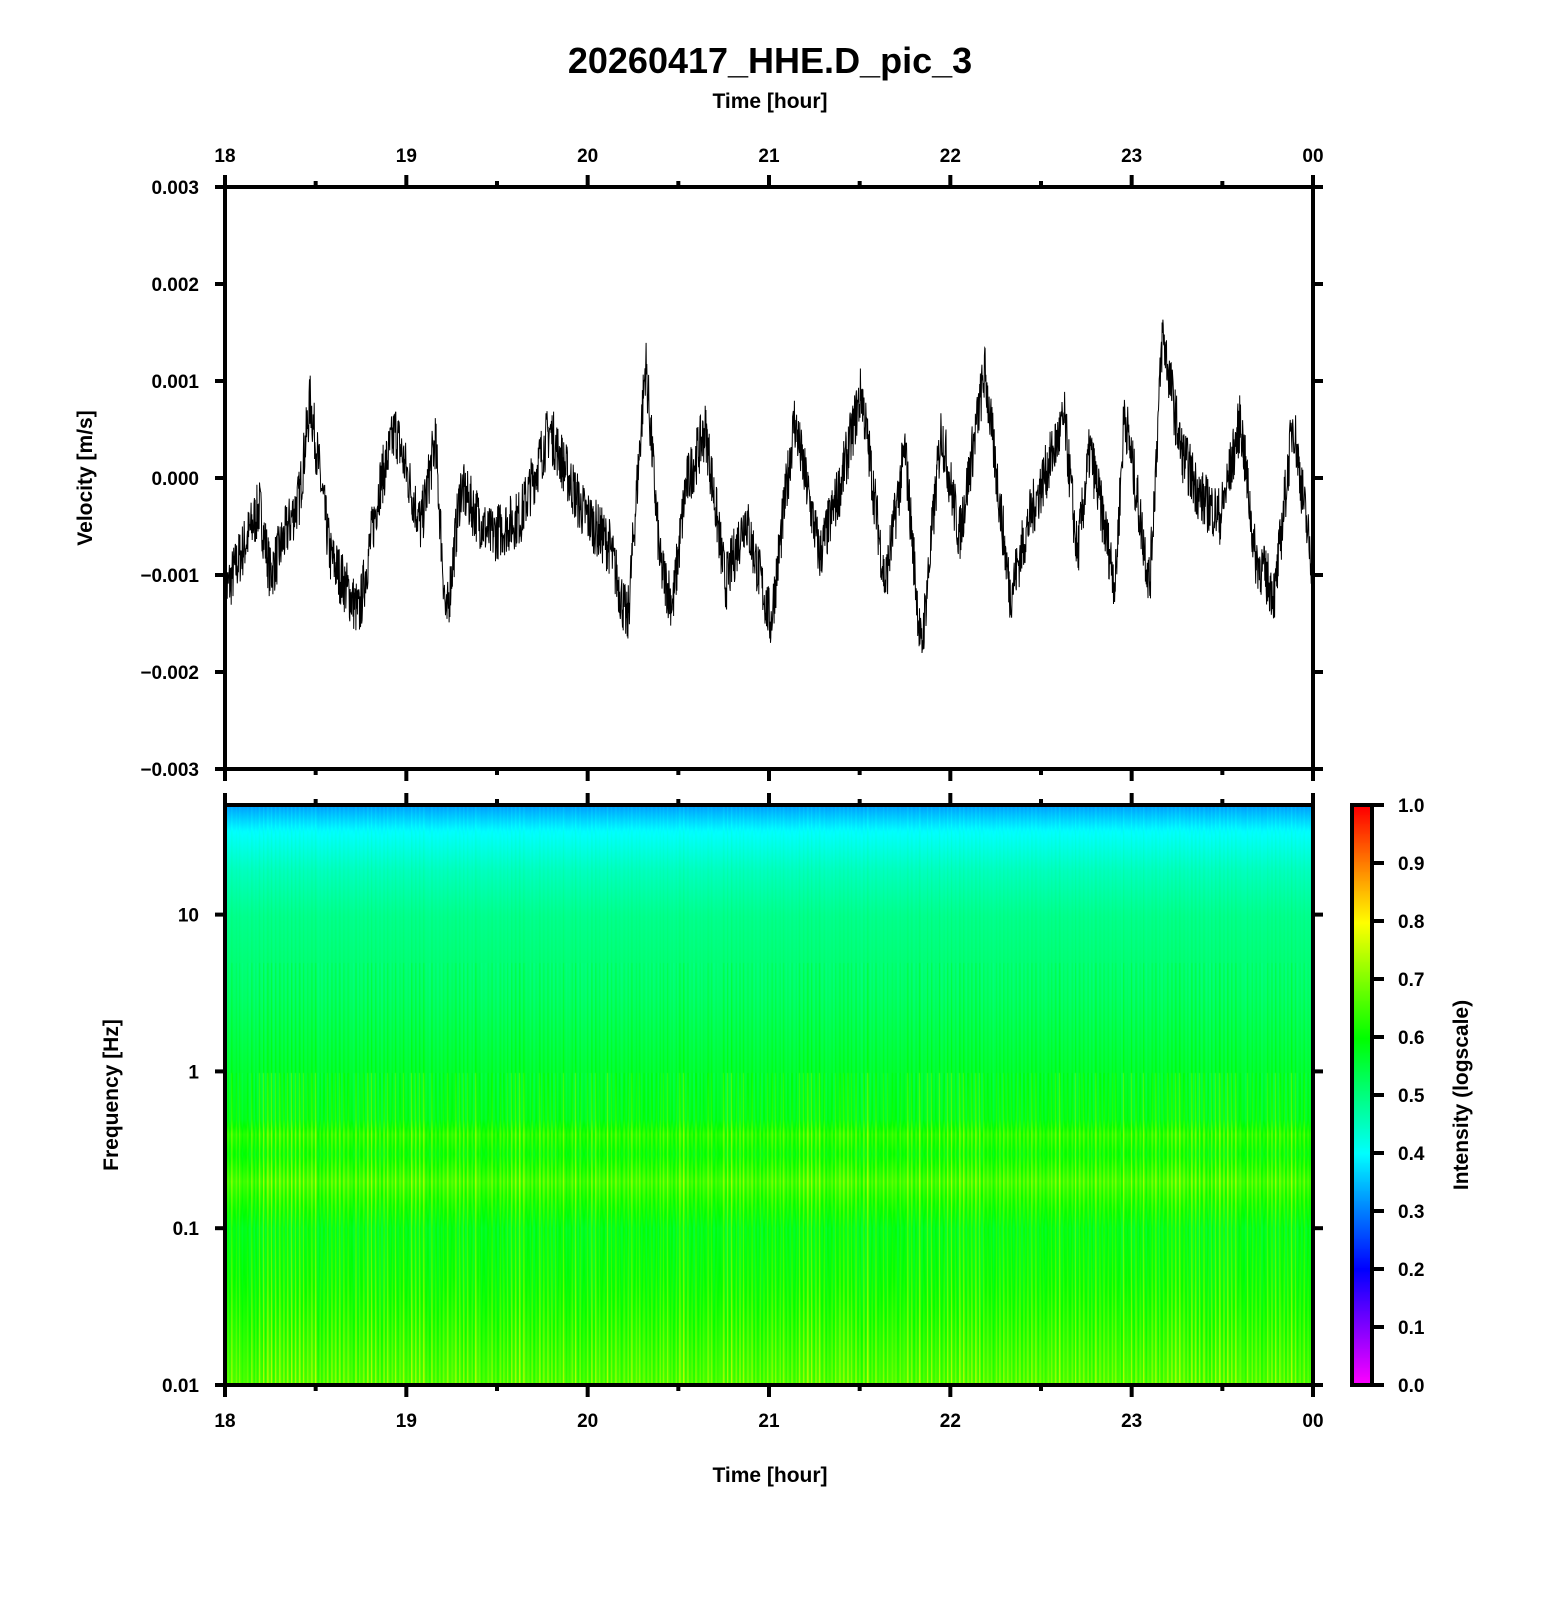 The height and width of the screenshot is (1600, 1556). What do you see at coordinates (1411, 864) in the screenshot?
I see `colorbar-tick-label: 0.9` at bounding box center [1411, 864].